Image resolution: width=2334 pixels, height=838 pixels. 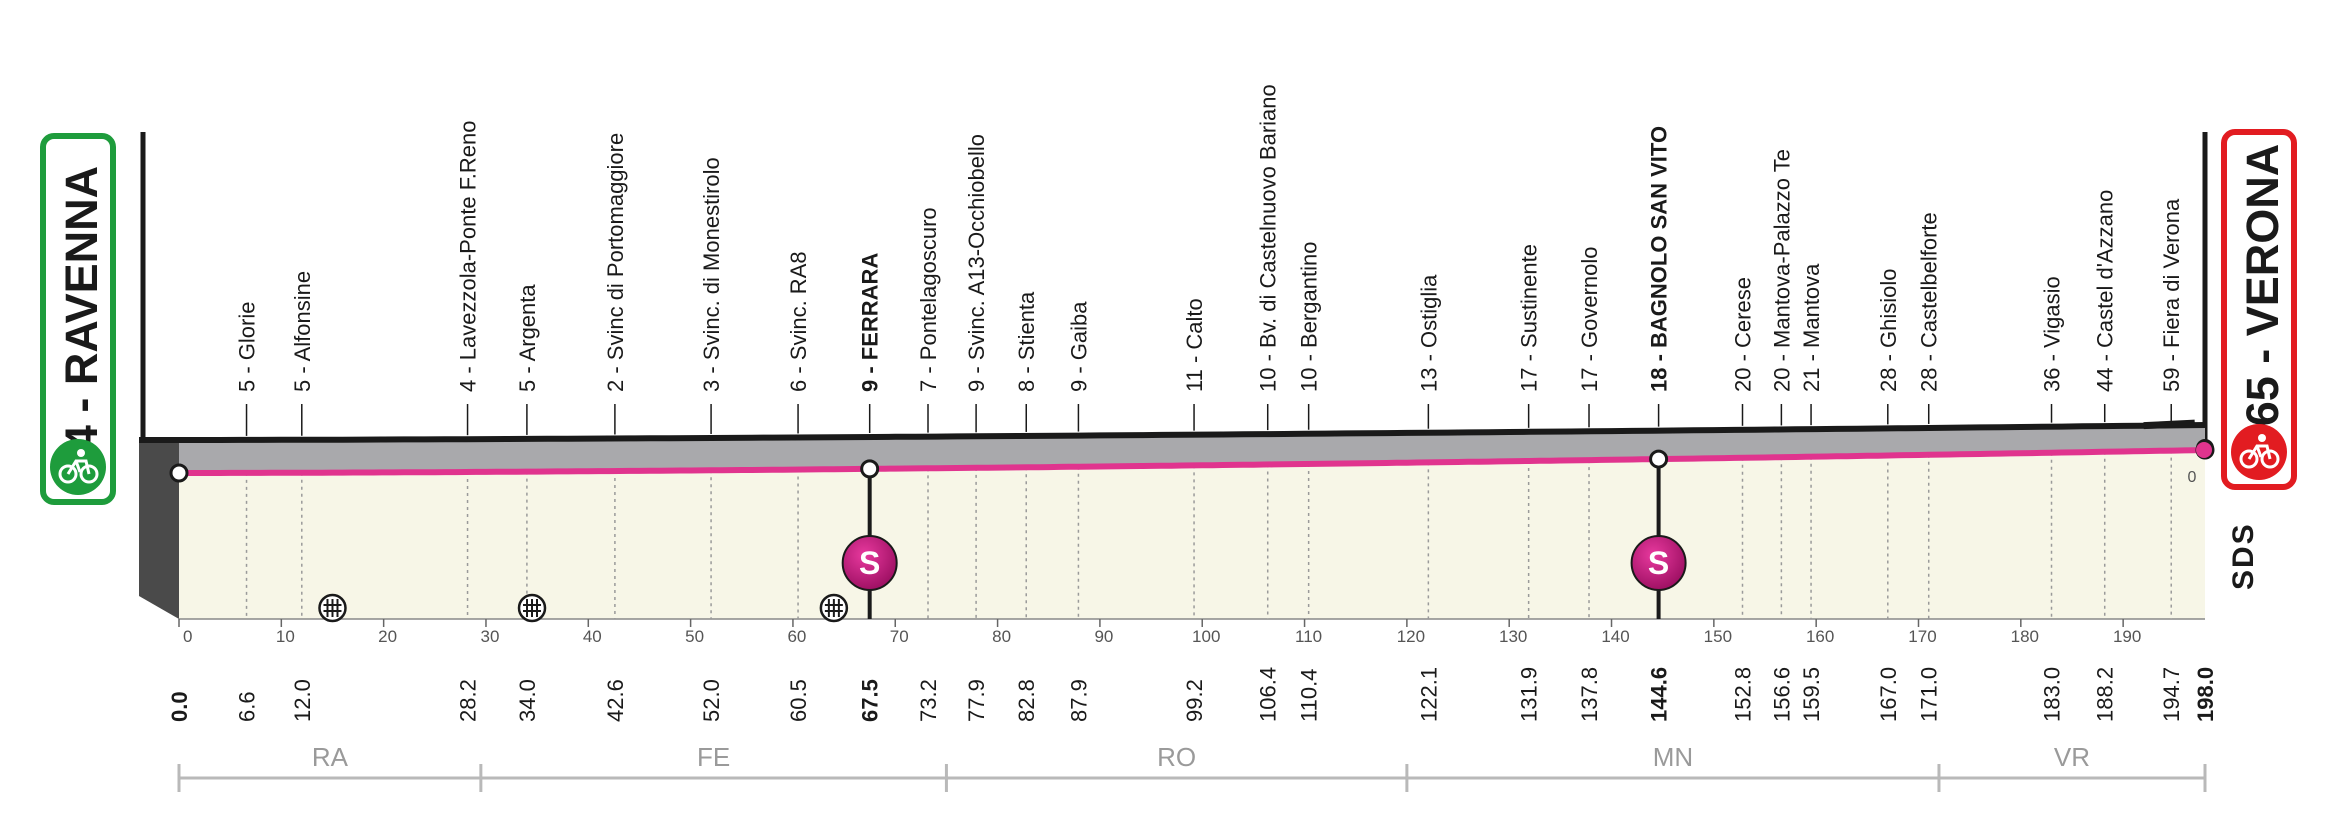 What do you see at coordinates (1529, 694) in the screenshot?
I see `km-label: 131.9` at bounding box center [1529, 694].